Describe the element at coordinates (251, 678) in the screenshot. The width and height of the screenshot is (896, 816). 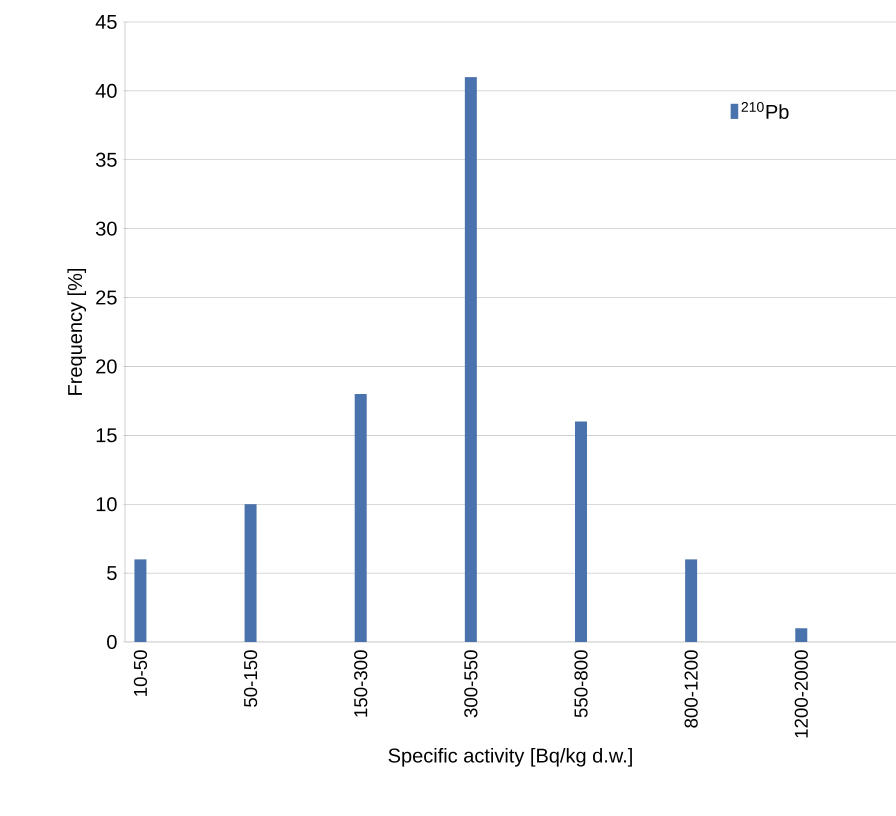
I see `x-tick-label: 50-150` at that location.